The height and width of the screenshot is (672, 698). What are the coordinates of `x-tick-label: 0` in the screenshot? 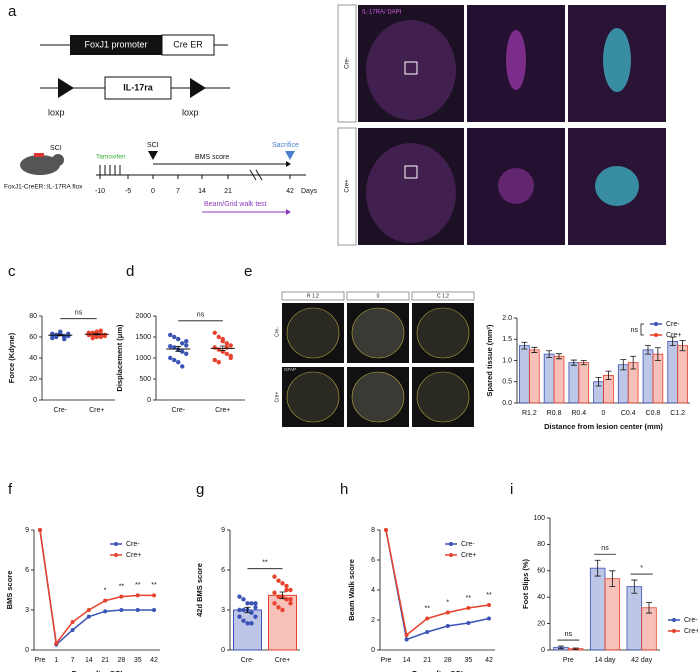 It's located at (604, 413).